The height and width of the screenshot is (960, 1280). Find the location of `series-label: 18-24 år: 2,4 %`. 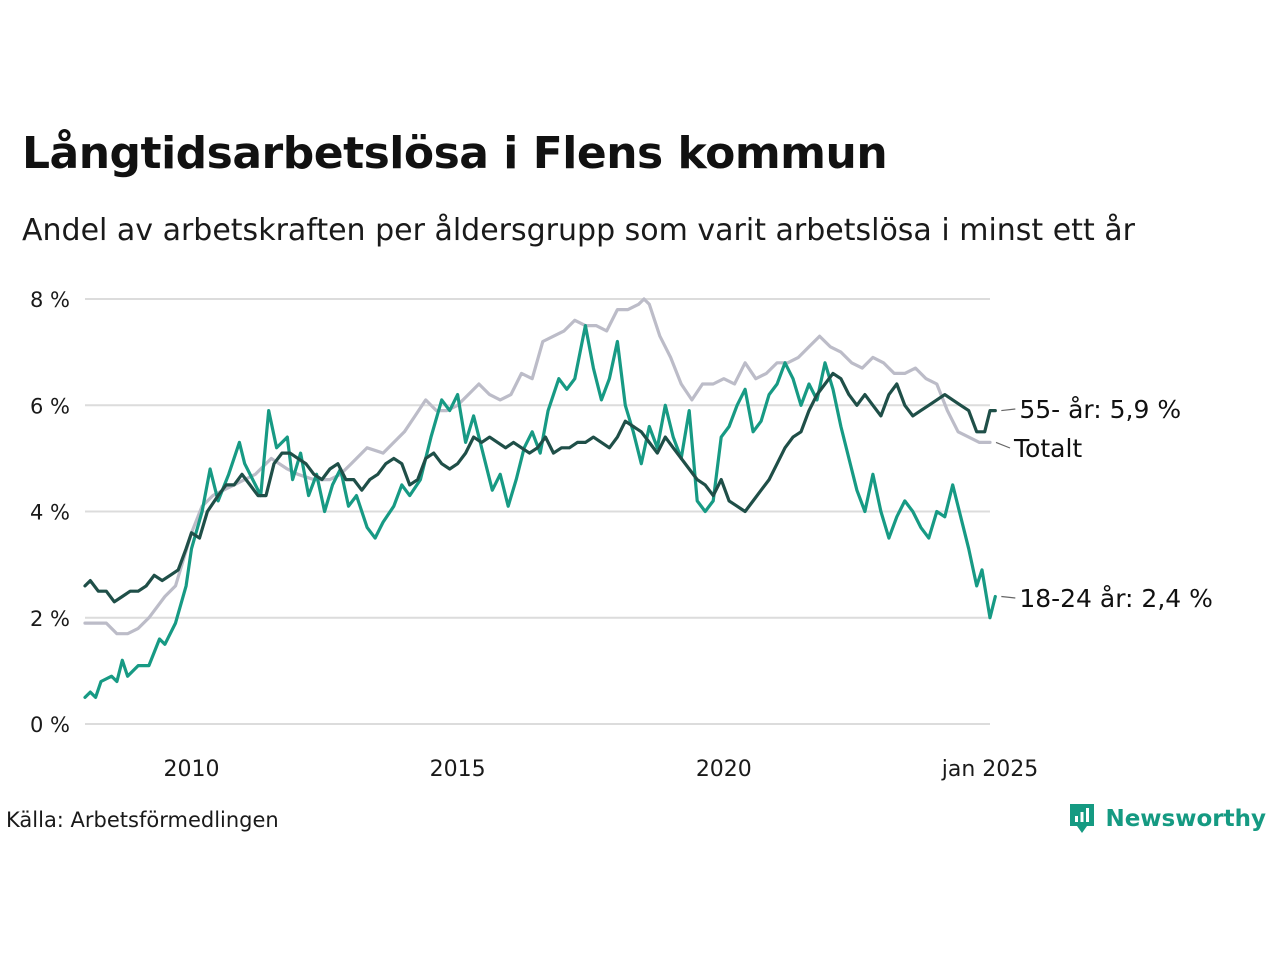

series-label: 18-24 år: 2,4 % is located at coordinates (1116, 598).